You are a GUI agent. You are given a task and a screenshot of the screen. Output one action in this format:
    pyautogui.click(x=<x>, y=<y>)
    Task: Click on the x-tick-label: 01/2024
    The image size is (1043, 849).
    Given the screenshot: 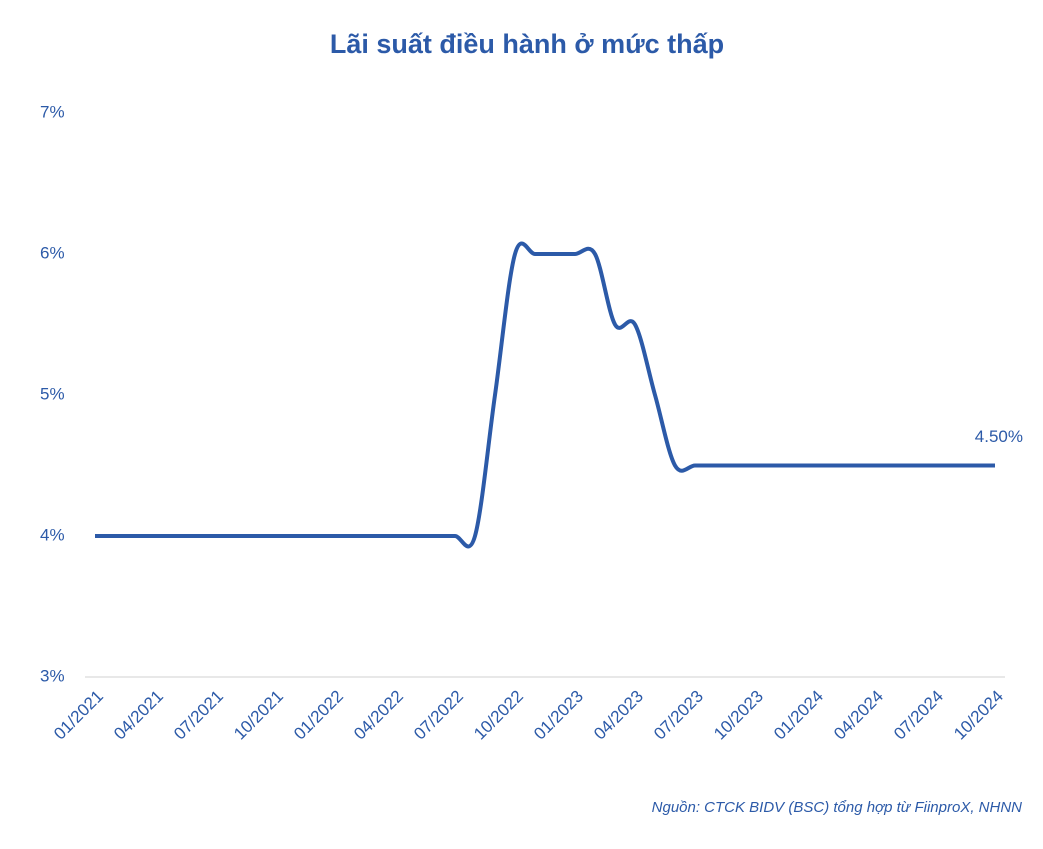 What is the action you would take?
    pyautogui.click(x=798, y=715)
    